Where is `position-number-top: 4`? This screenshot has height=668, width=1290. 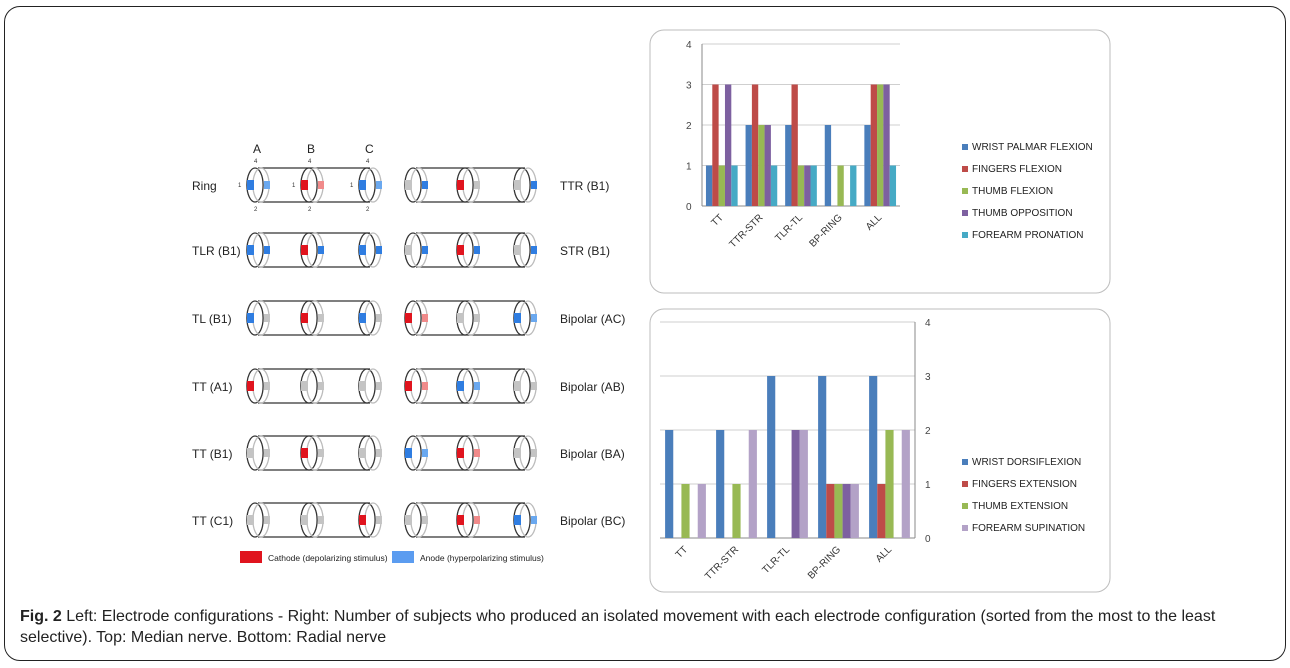
position-number-top: 4 is located at coordinates (368, 162).